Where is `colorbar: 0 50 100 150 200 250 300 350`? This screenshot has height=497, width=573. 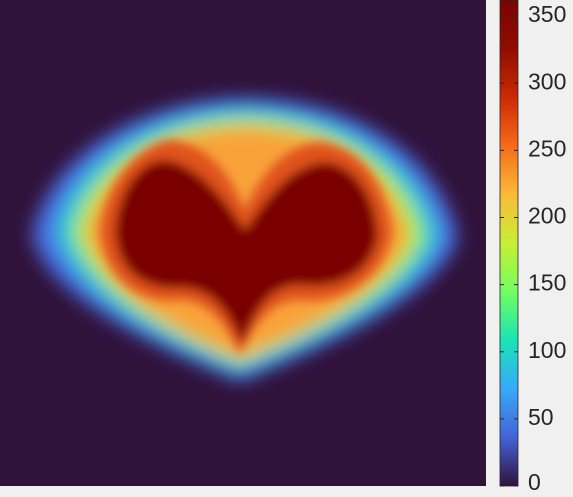 colorbar: 0 50 100 150 200 250 300 350 is located at coordinates (532, 247).